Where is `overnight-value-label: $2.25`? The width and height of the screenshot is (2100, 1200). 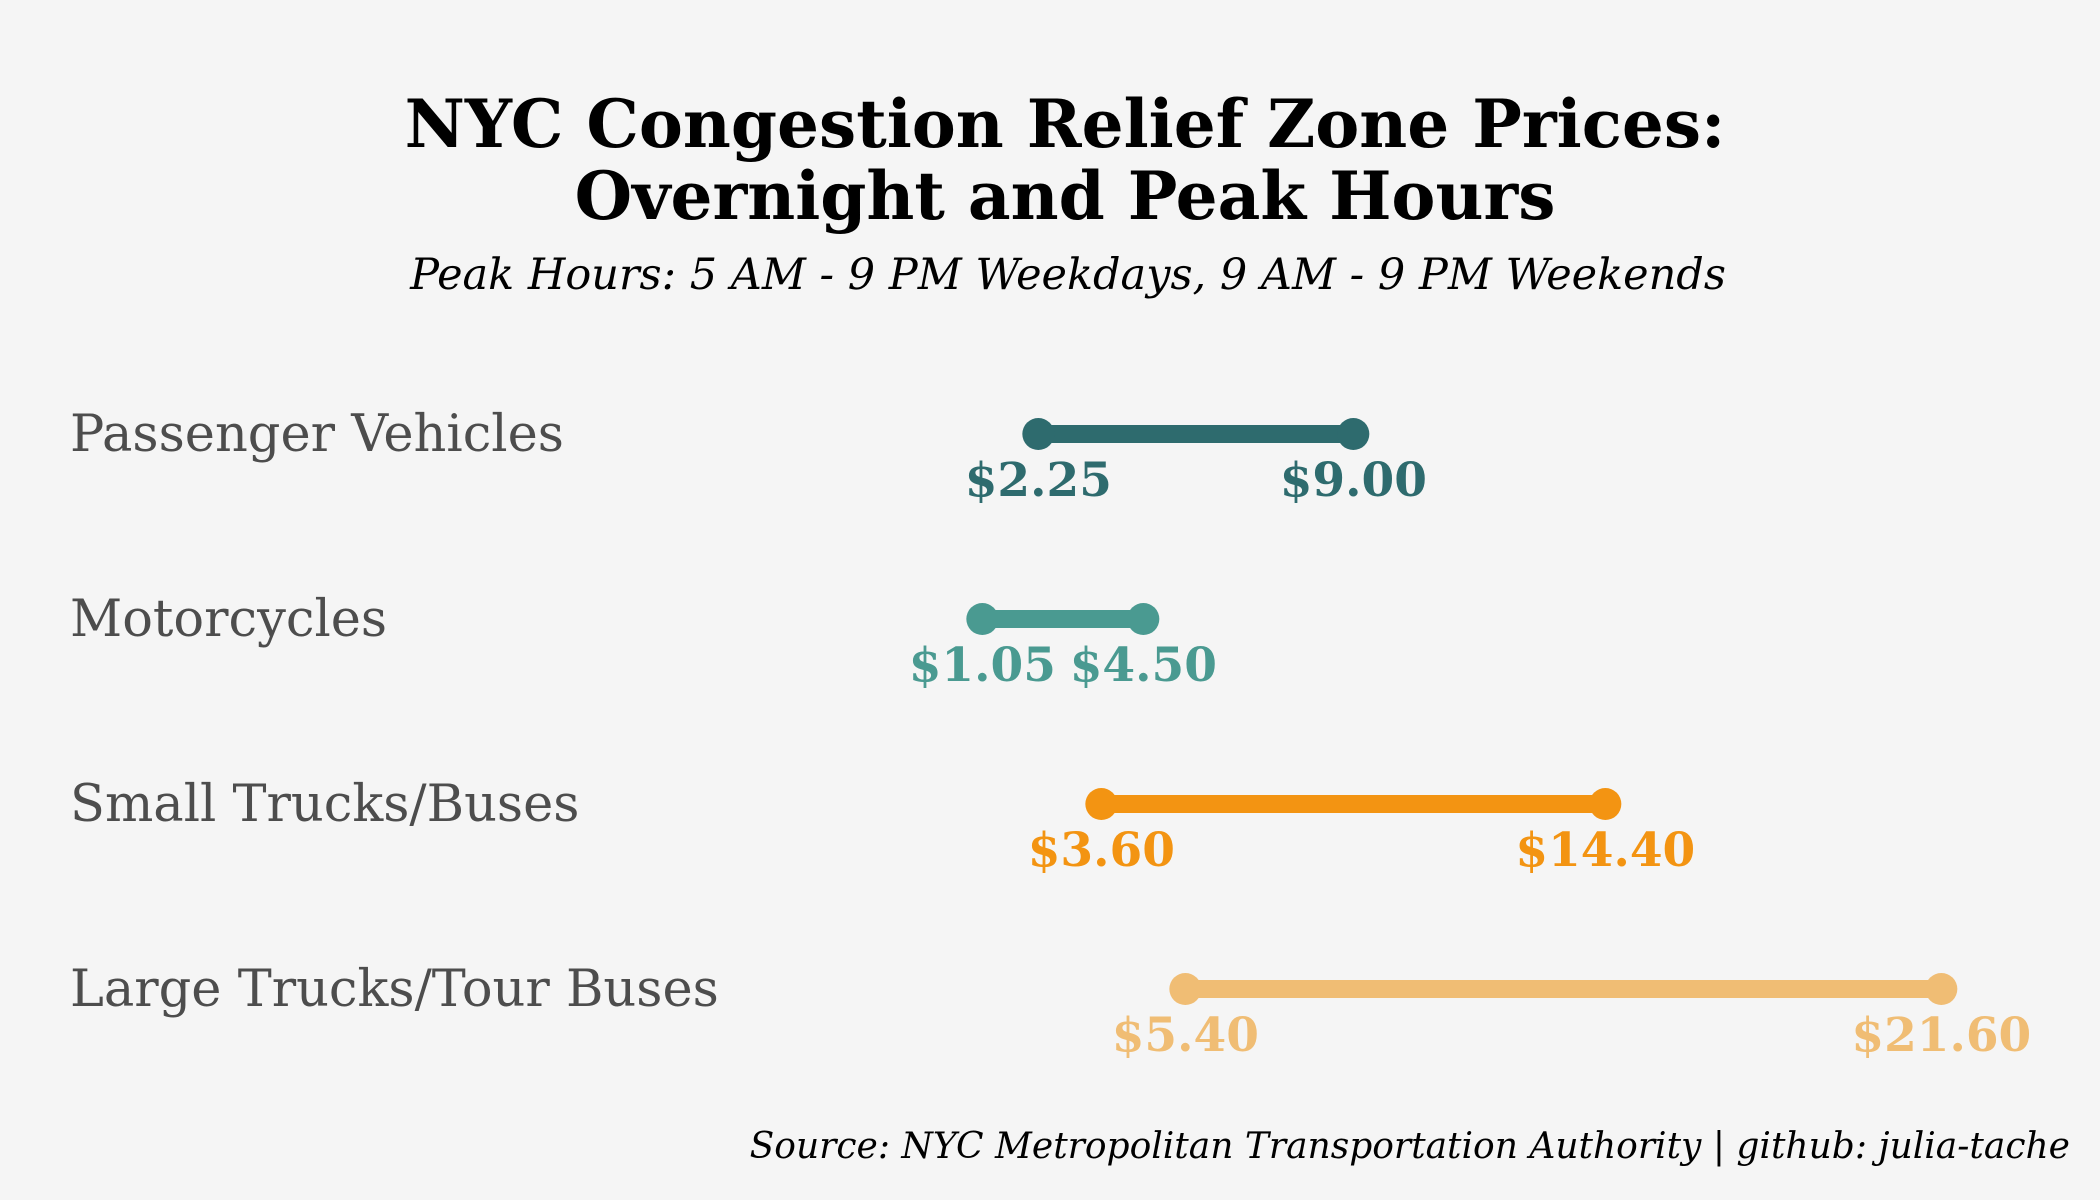 overnight-value-label: $2.25 is located at coordinates (1038, 480).